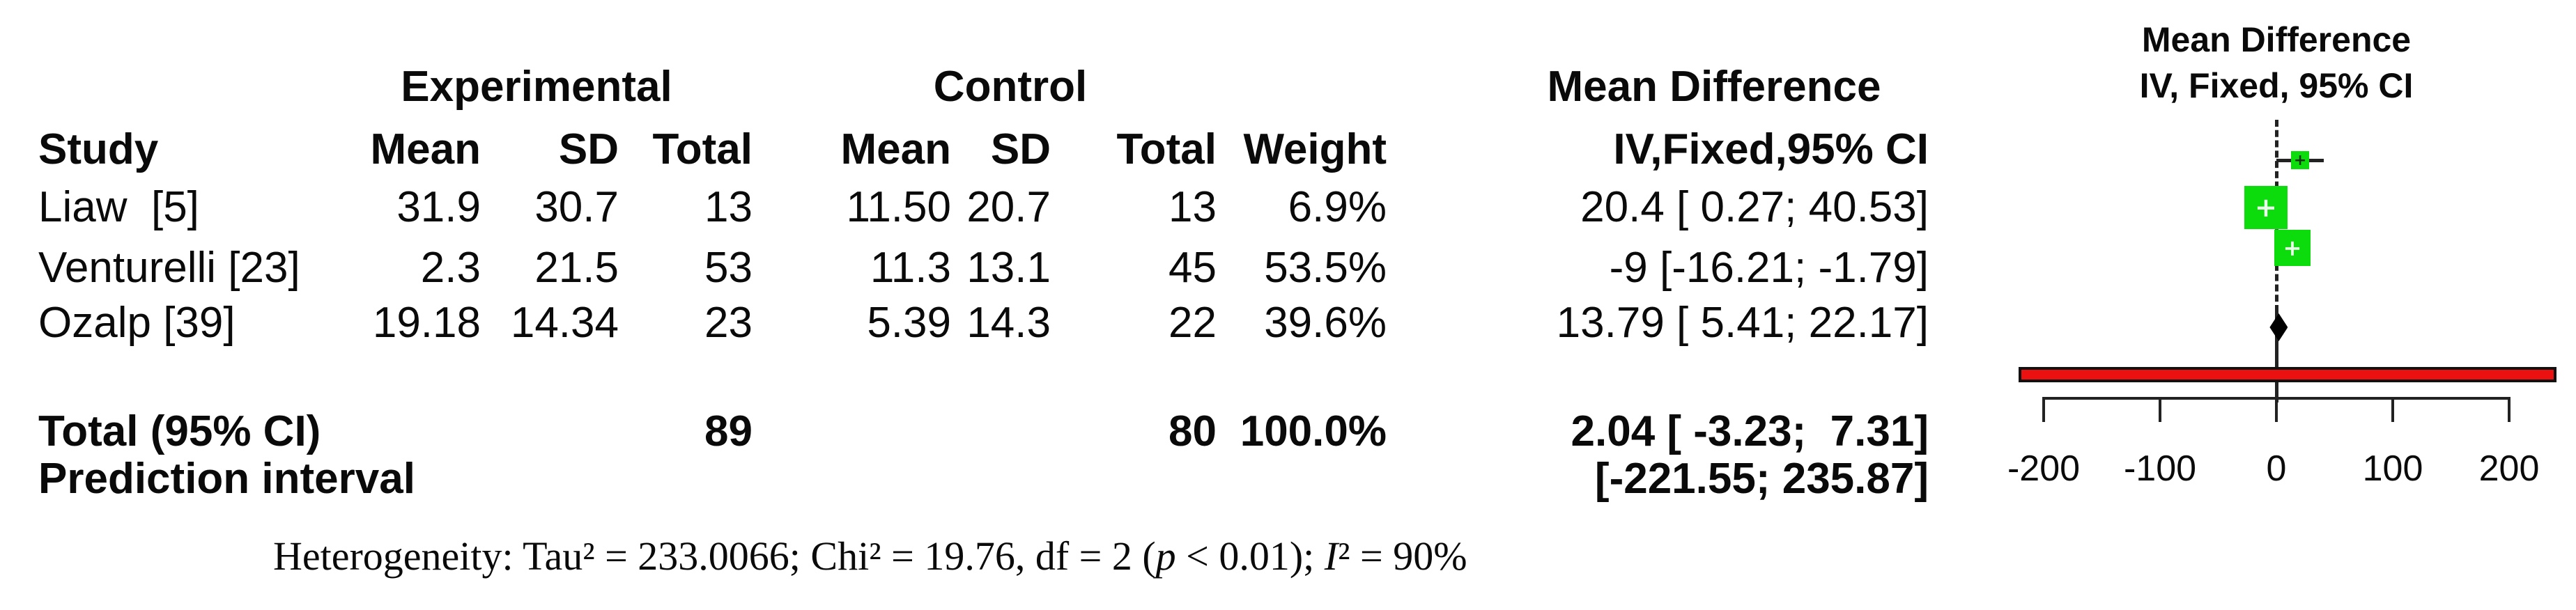 The height and width of the screenshot is (610, 2576). Describe the element at coordinates (450, 268) in the screenshot. I see `exp-mean: 2.3` at that location.